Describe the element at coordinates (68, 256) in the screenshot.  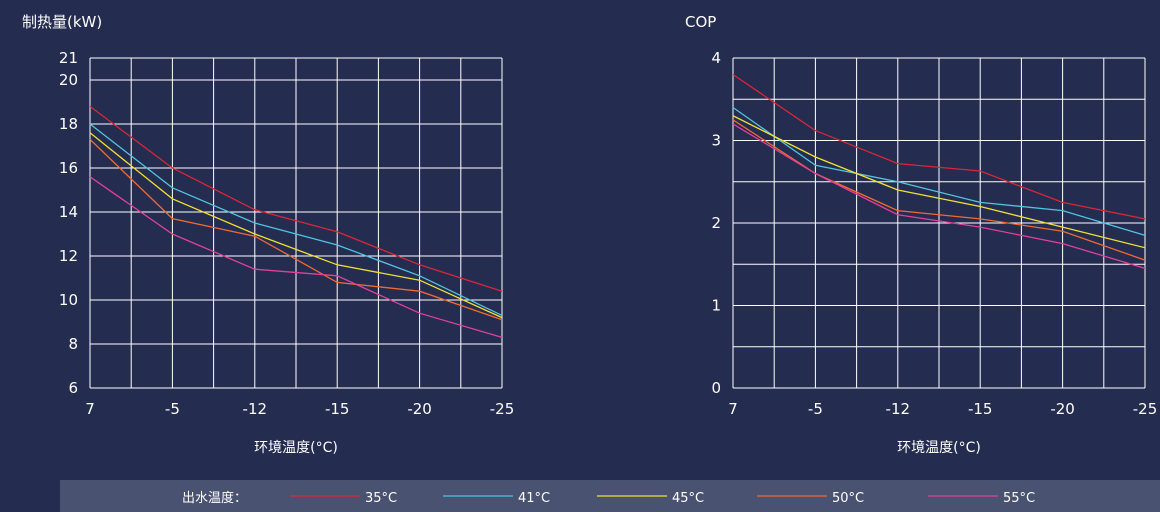
I see `y-tick-label: 12` at that location.